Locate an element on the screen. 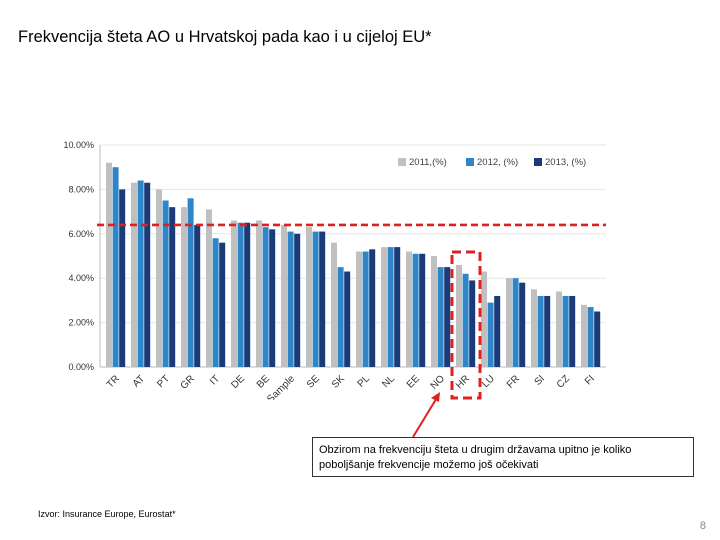 Image resolution: width=720 pixels, height=540 pixels. x-tick-label: NL is located at coordinates (388, 381).